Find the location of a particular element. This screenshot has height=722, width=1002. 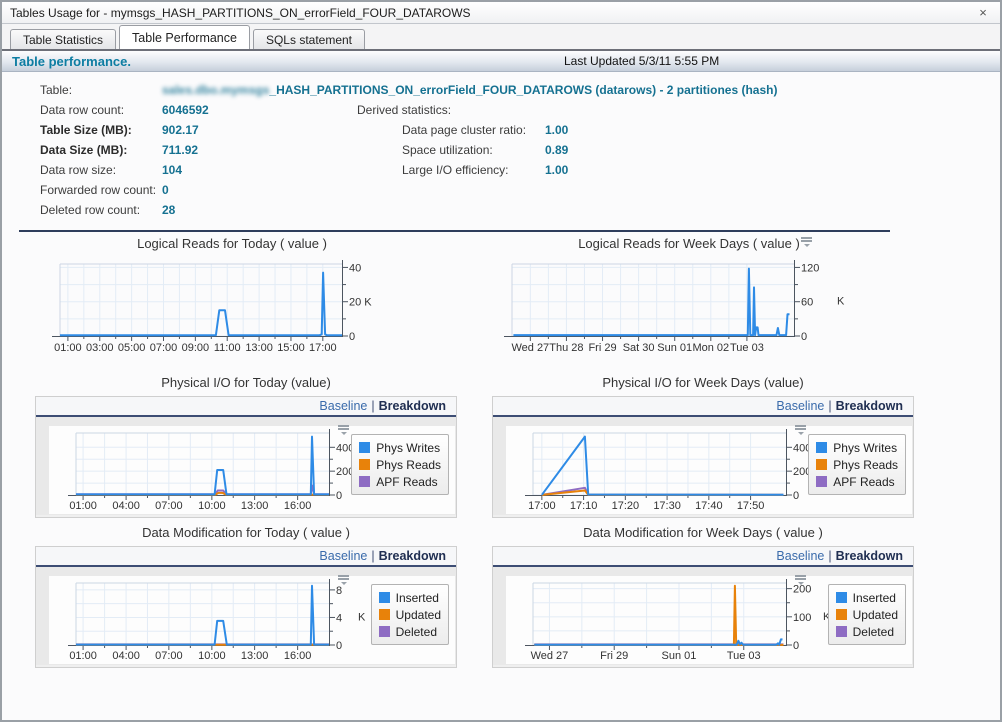

stat-value: 1.00 is located at coordinates (557, 170).